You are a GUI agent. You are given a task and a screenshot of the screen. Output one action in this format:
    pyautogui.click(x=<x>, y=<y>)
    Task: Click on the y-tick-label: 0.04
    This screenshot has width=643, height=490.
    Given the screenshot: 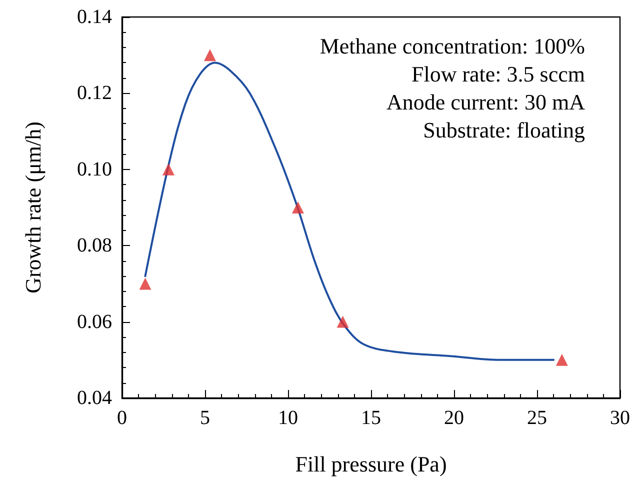 What is the action you would take?
    pyautogui.click(x=94, y=398)
    